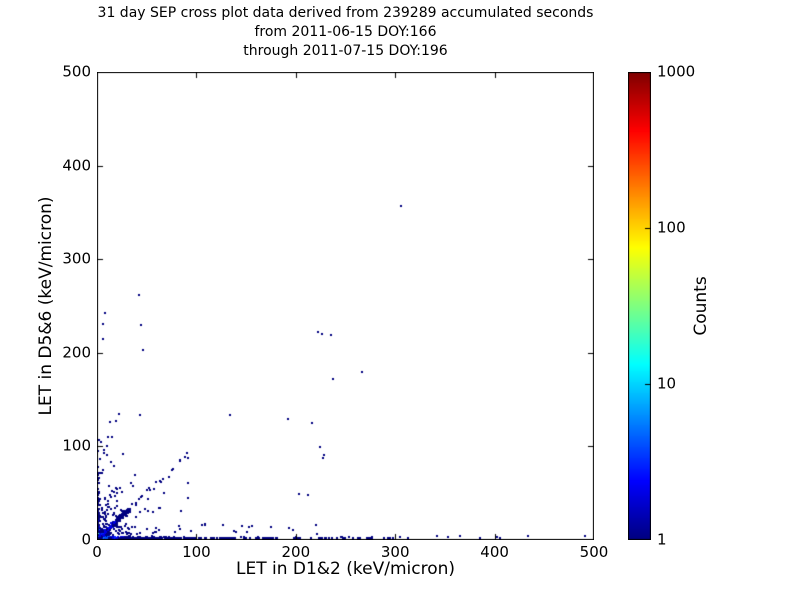  What do you see at coordinates (76, 258) in the screenshot?
I see `y-tick-label: 300` at bounding box center [76, 258].